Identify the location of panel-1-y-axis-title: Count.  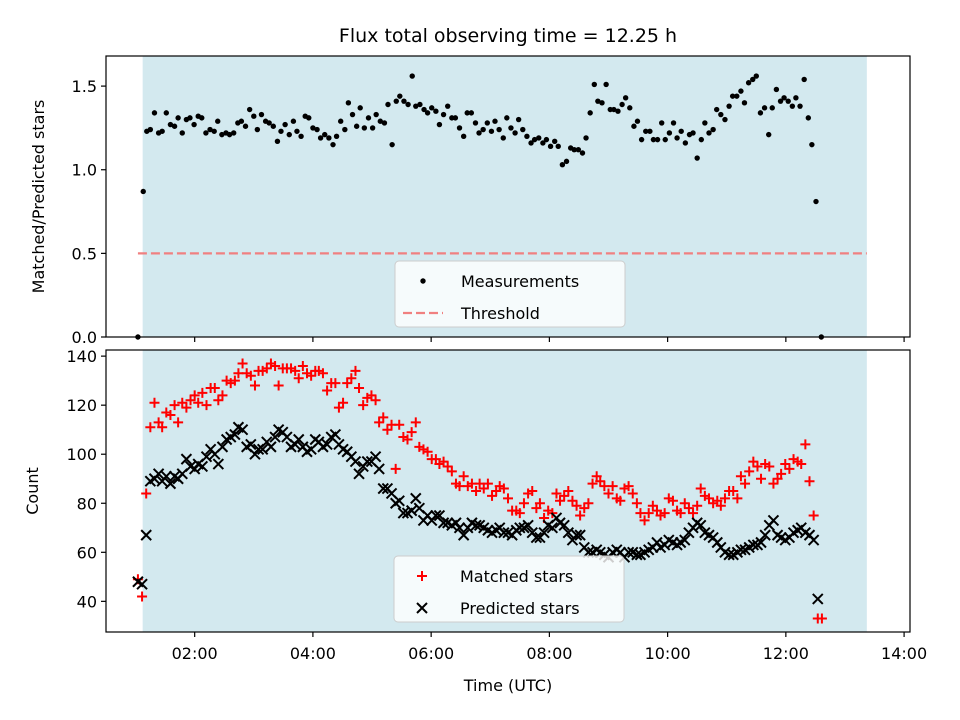
(32, 491).